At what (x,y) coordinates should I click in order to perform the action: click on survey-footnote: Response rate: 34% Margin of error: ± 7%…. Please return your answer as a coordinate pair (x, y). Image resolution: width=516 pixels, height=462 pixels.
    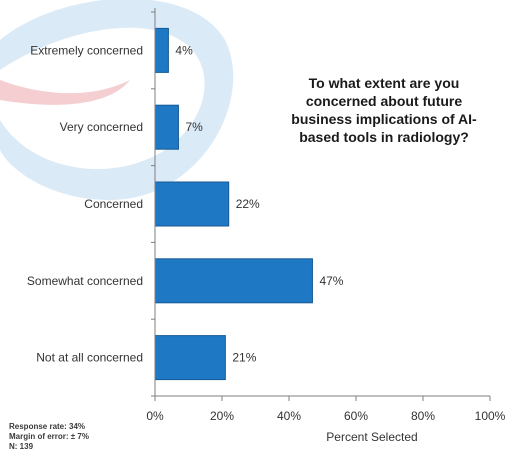
    Looking at the image, I should click on (49, 437).